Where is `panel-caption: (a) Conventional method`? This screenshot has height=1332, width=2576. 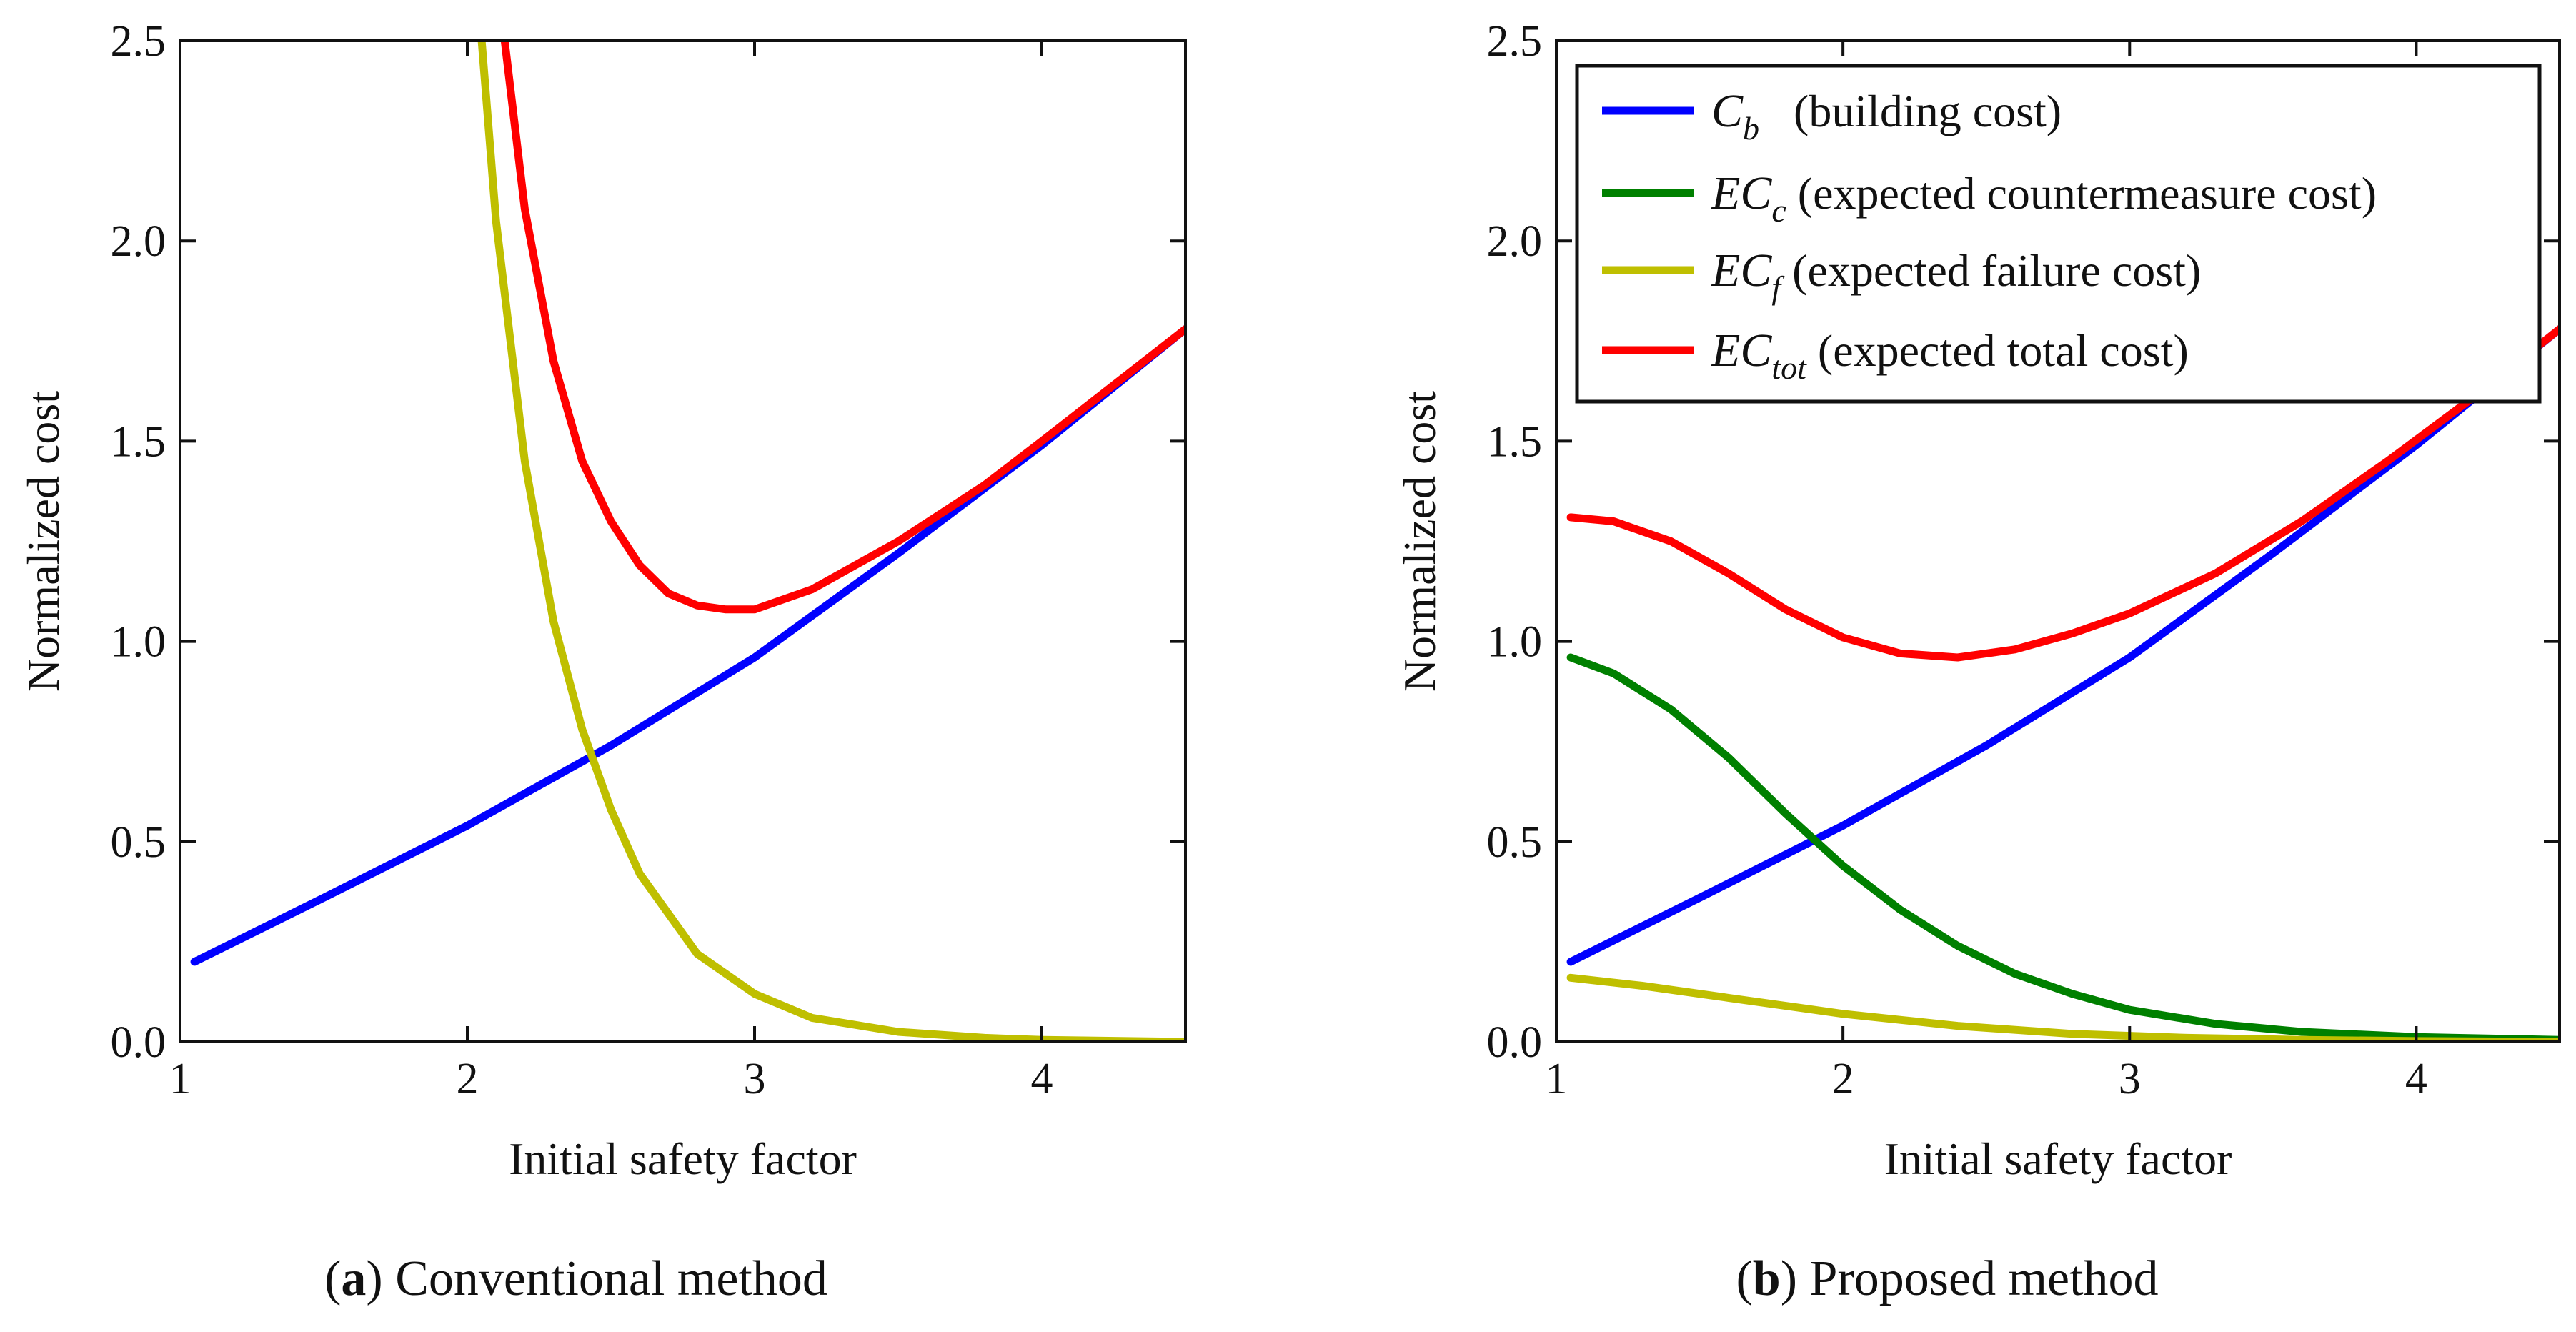 panel-caption: (a) Conventional method is located at coordinates (575, 1278).